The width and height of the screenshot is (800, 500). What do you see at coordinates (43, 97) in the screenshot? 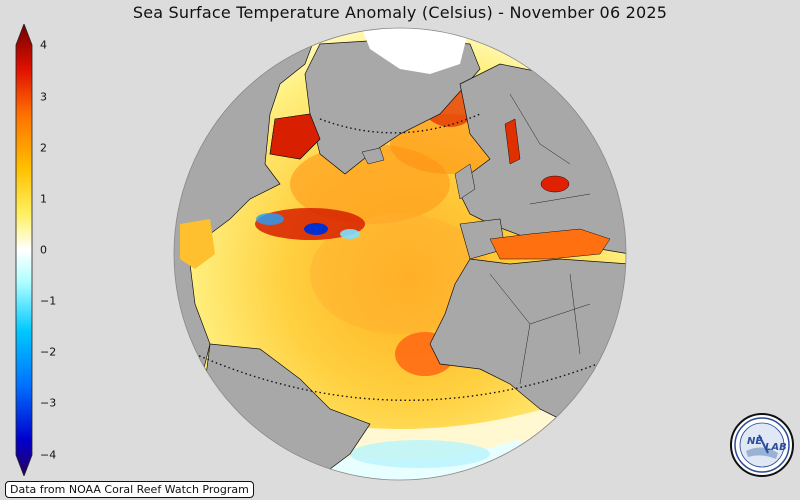
I see `colorbar-tick-label: 3` at bounding box center [43, 97].